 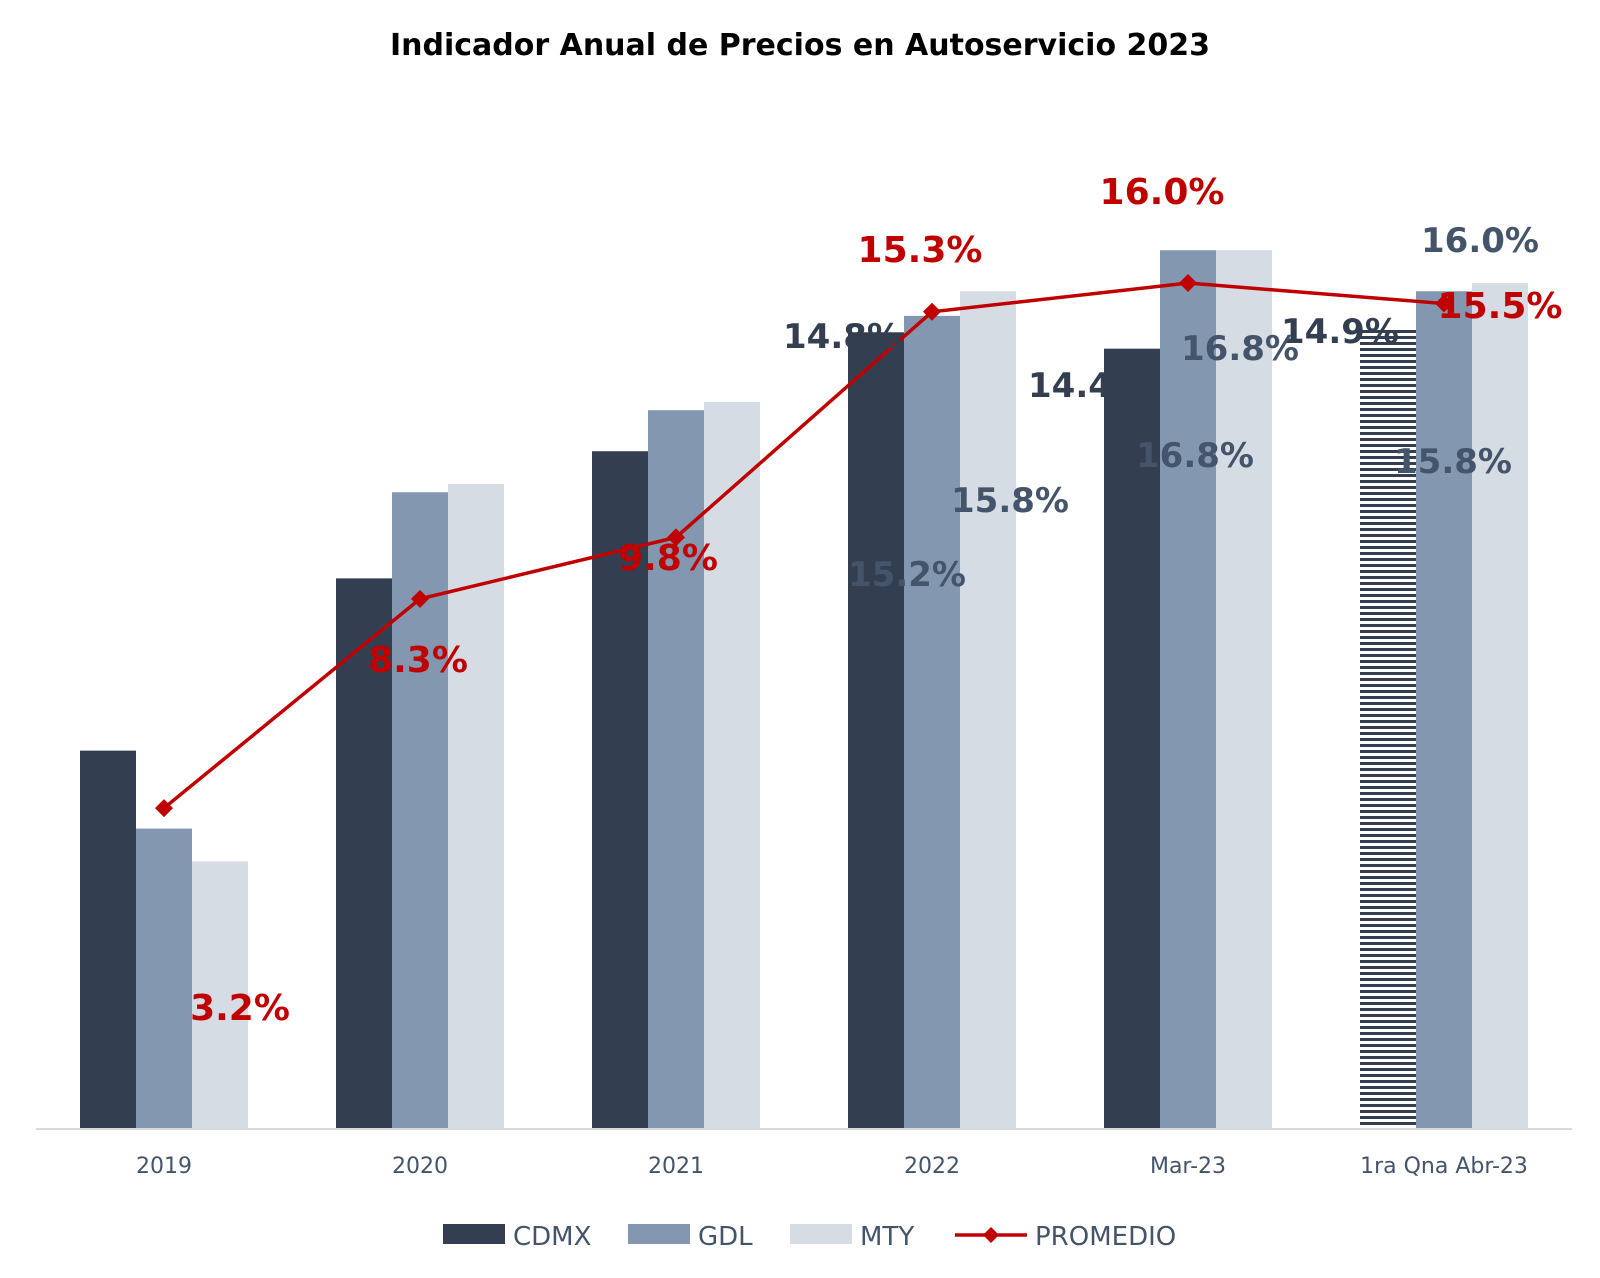 What do you see at coordinates (1105, 1237) in the screenshot?
I see `legend-label-promedio: PROMEDIO` at bounding box center [1105, 1237].